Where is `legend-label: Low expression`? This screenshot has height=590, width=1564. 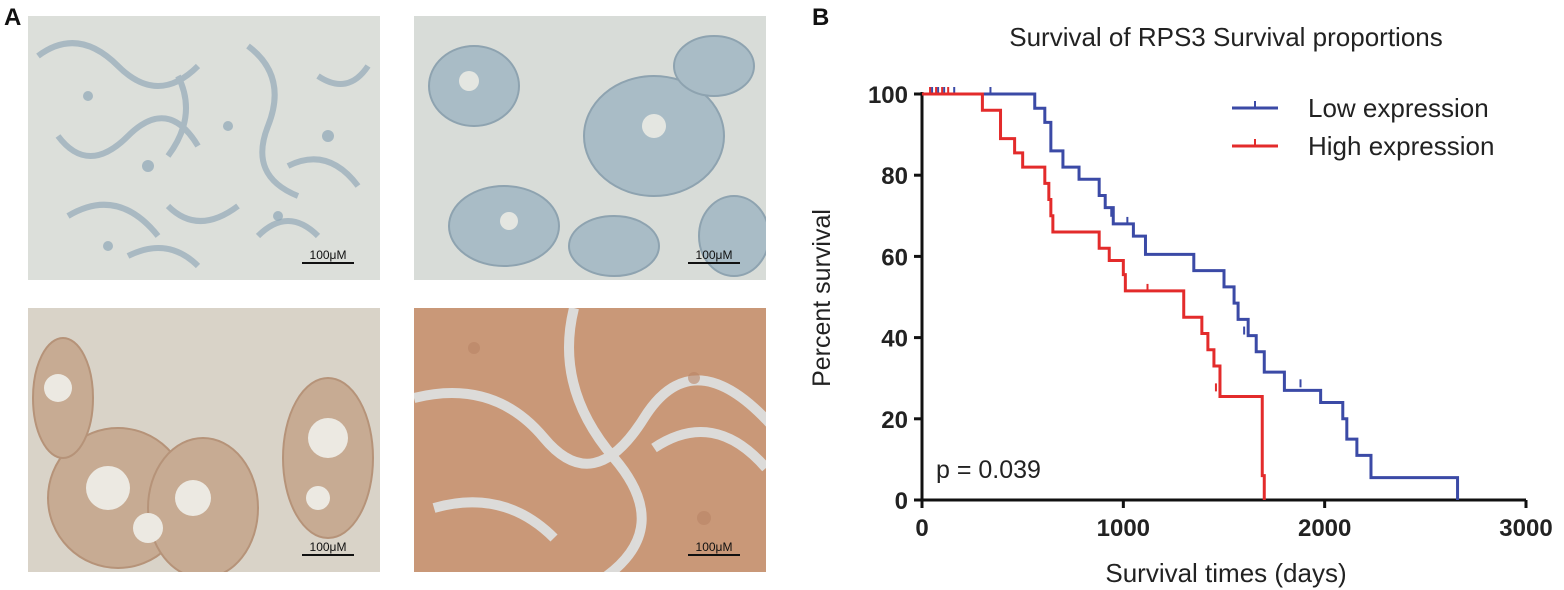 legend-label: Low expression is located at coordinates (1398, 108).